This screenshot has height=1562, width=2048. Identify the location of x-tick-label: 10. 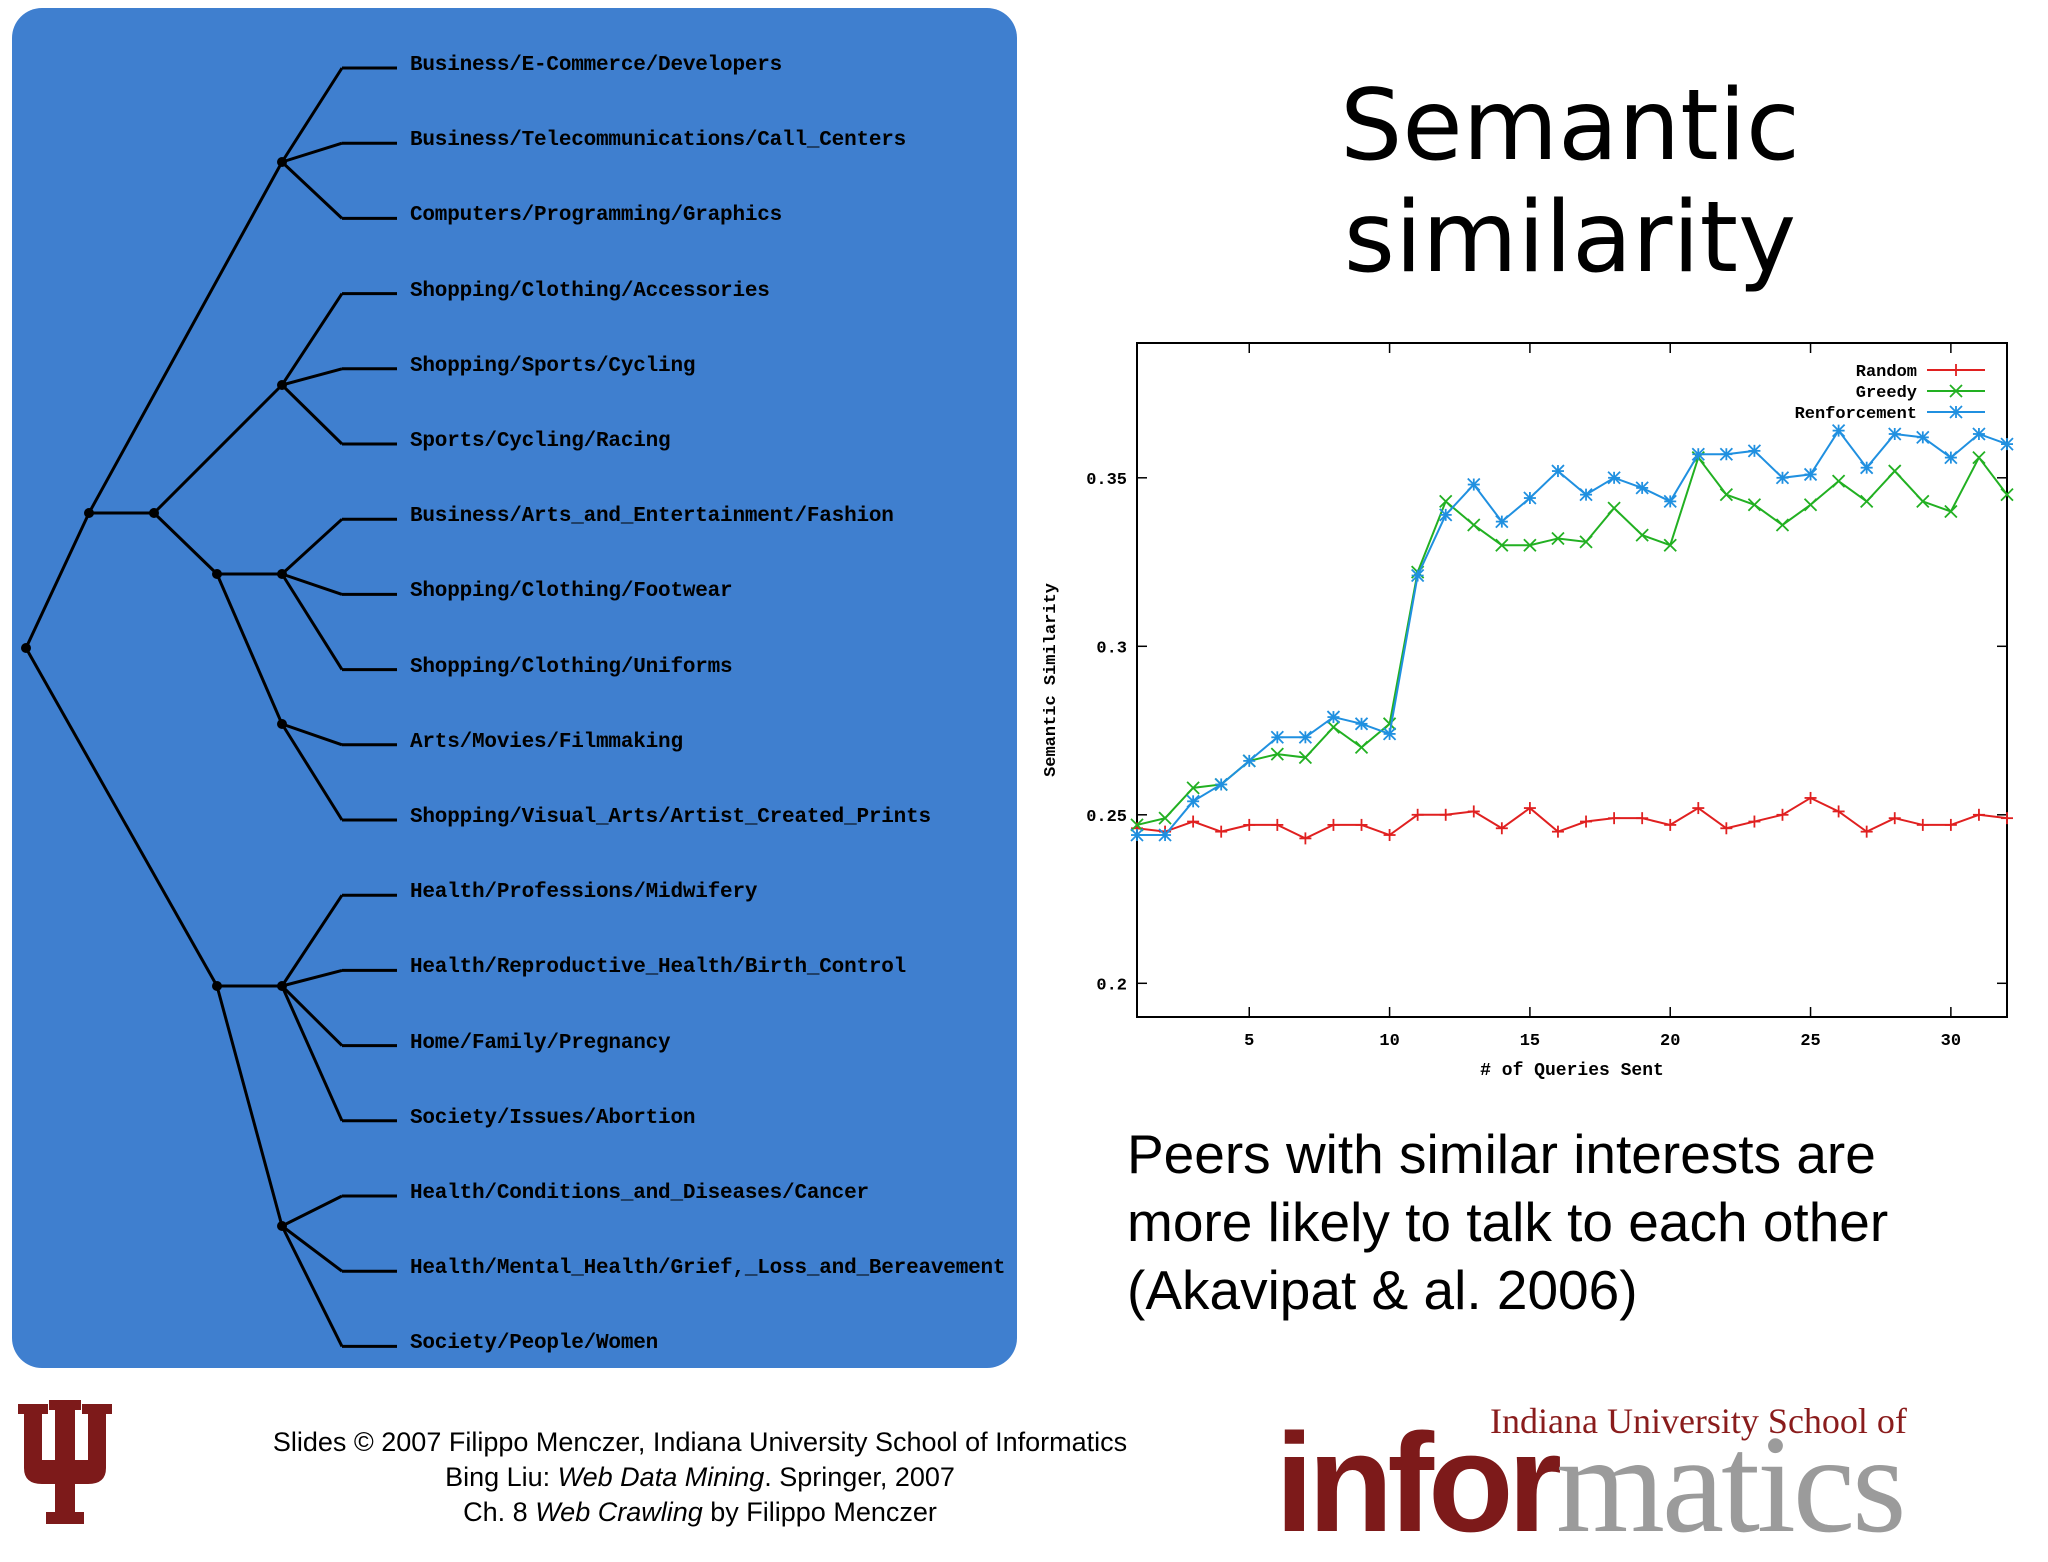
(1389, 1041).